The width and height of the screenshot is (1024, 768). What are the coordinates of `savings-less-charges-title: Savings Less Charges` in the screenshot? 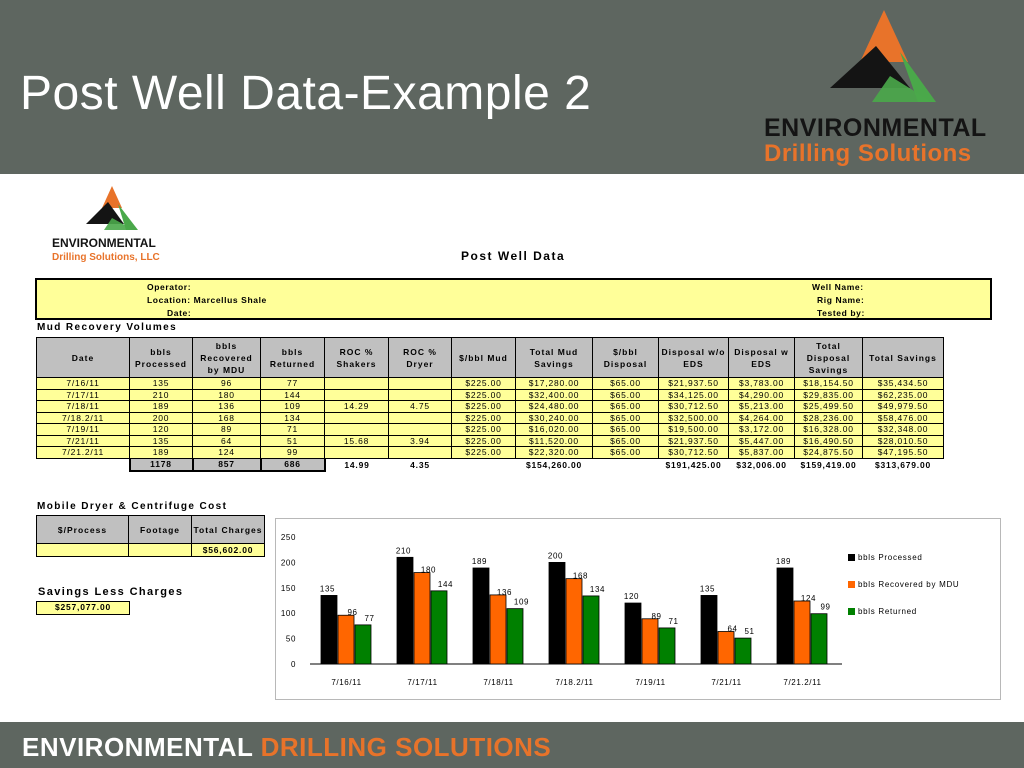 It's located at (111, 592).